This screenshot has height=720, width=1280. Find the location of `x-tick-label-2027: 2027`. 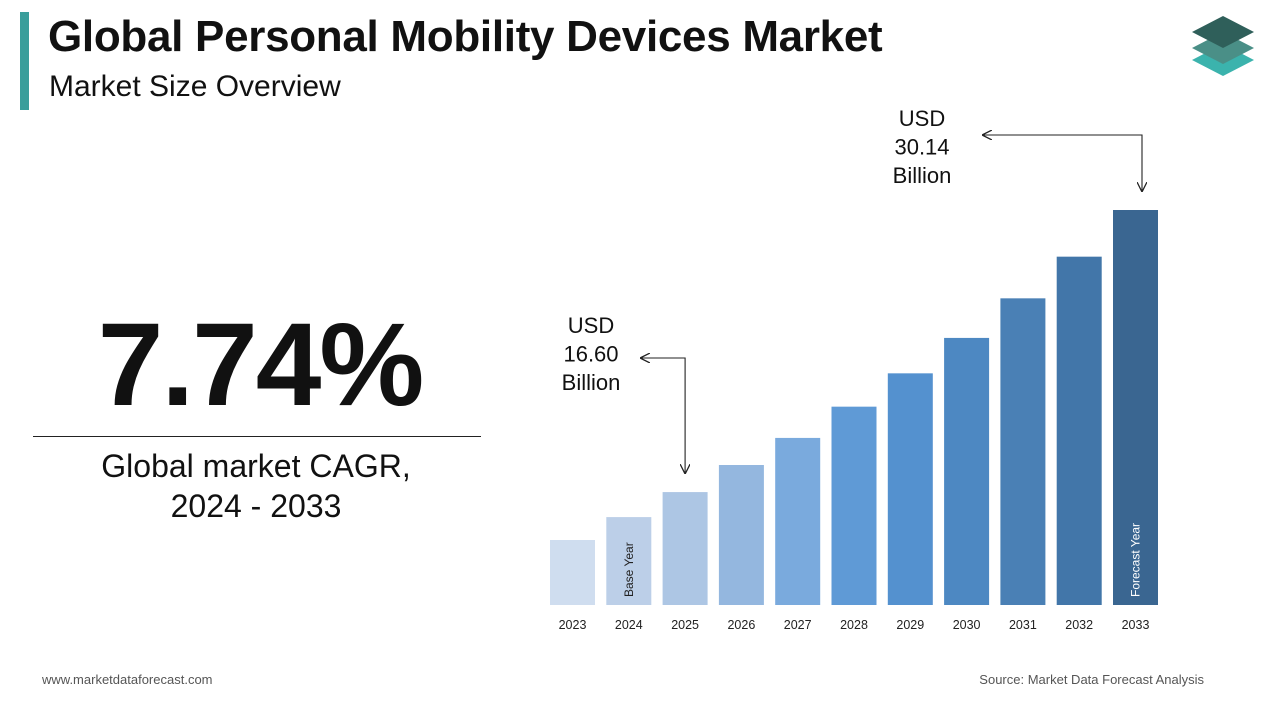

x-tick-label-2027: 2027 is located at coordinates (798, 625).